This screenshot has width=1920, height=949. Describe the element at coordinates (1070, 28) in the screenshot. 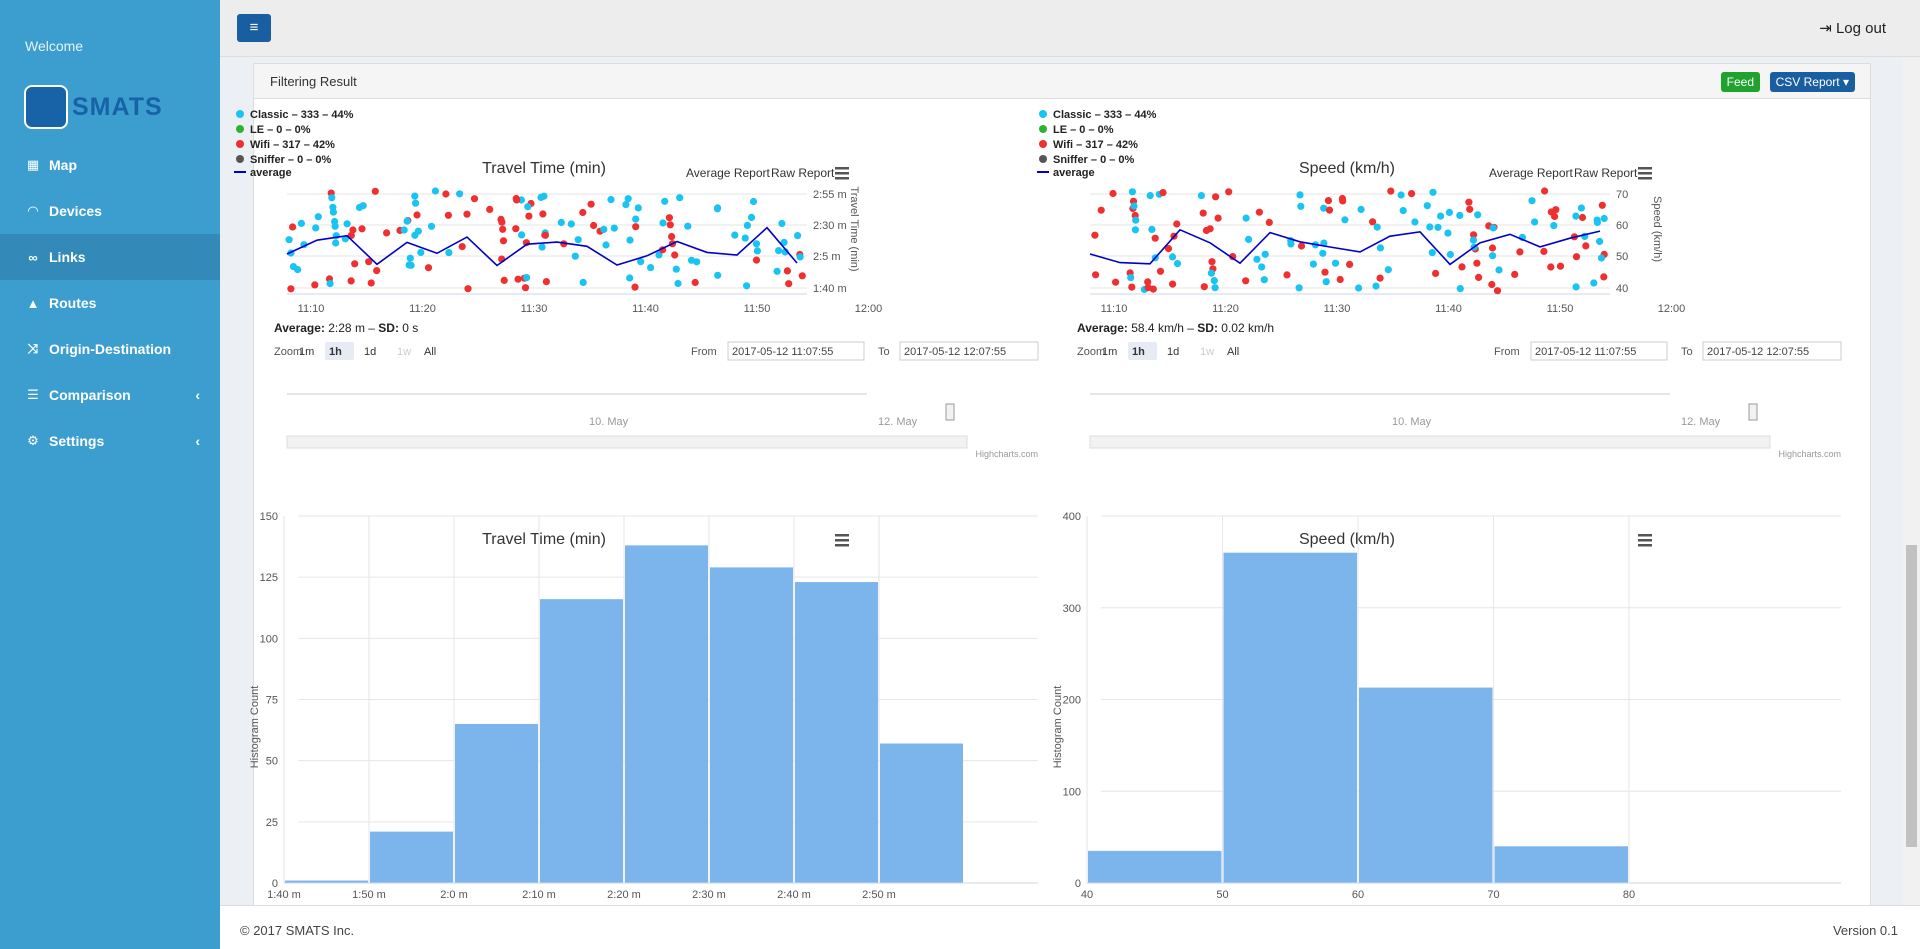

I see `topbar: ≡ ⇥ Log out` at that location.